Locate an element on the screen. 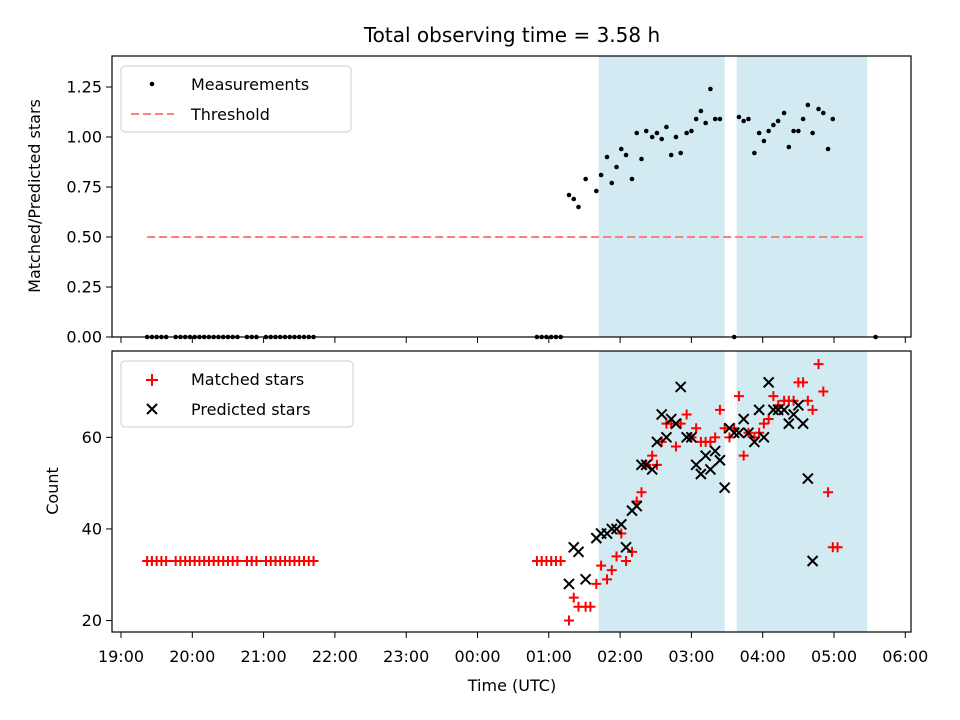 The image size is (960, 720). y-tick-label: 40 is located at coordinates (92, 528).